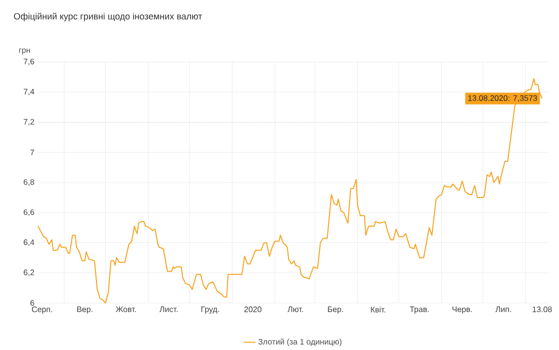 This screenshot has width=559, height=350. I want to click on y-tick-label: 7,6, so click(29, 62).